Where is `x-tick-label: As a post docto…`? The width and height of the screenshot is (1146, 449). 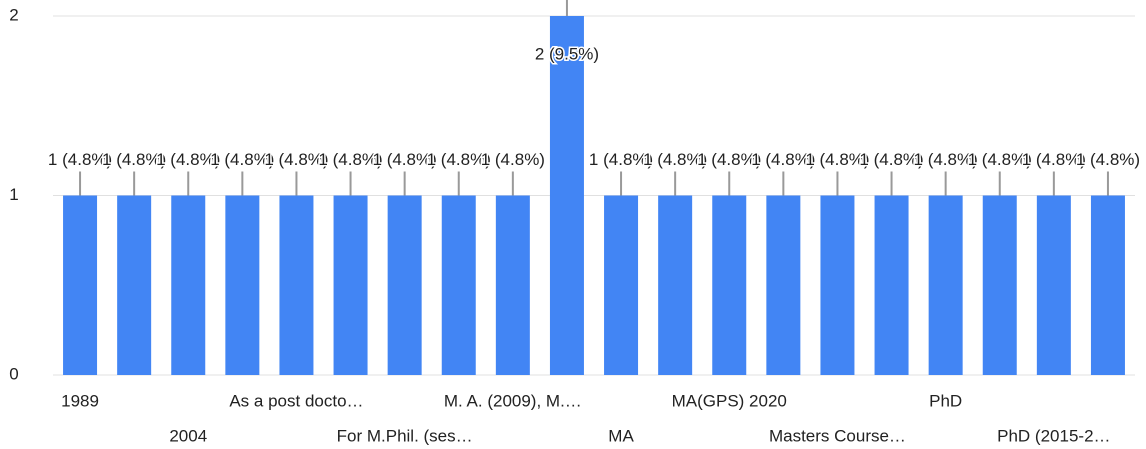
x-tick-label: As a post docto… is located at coordinates (296, 400).